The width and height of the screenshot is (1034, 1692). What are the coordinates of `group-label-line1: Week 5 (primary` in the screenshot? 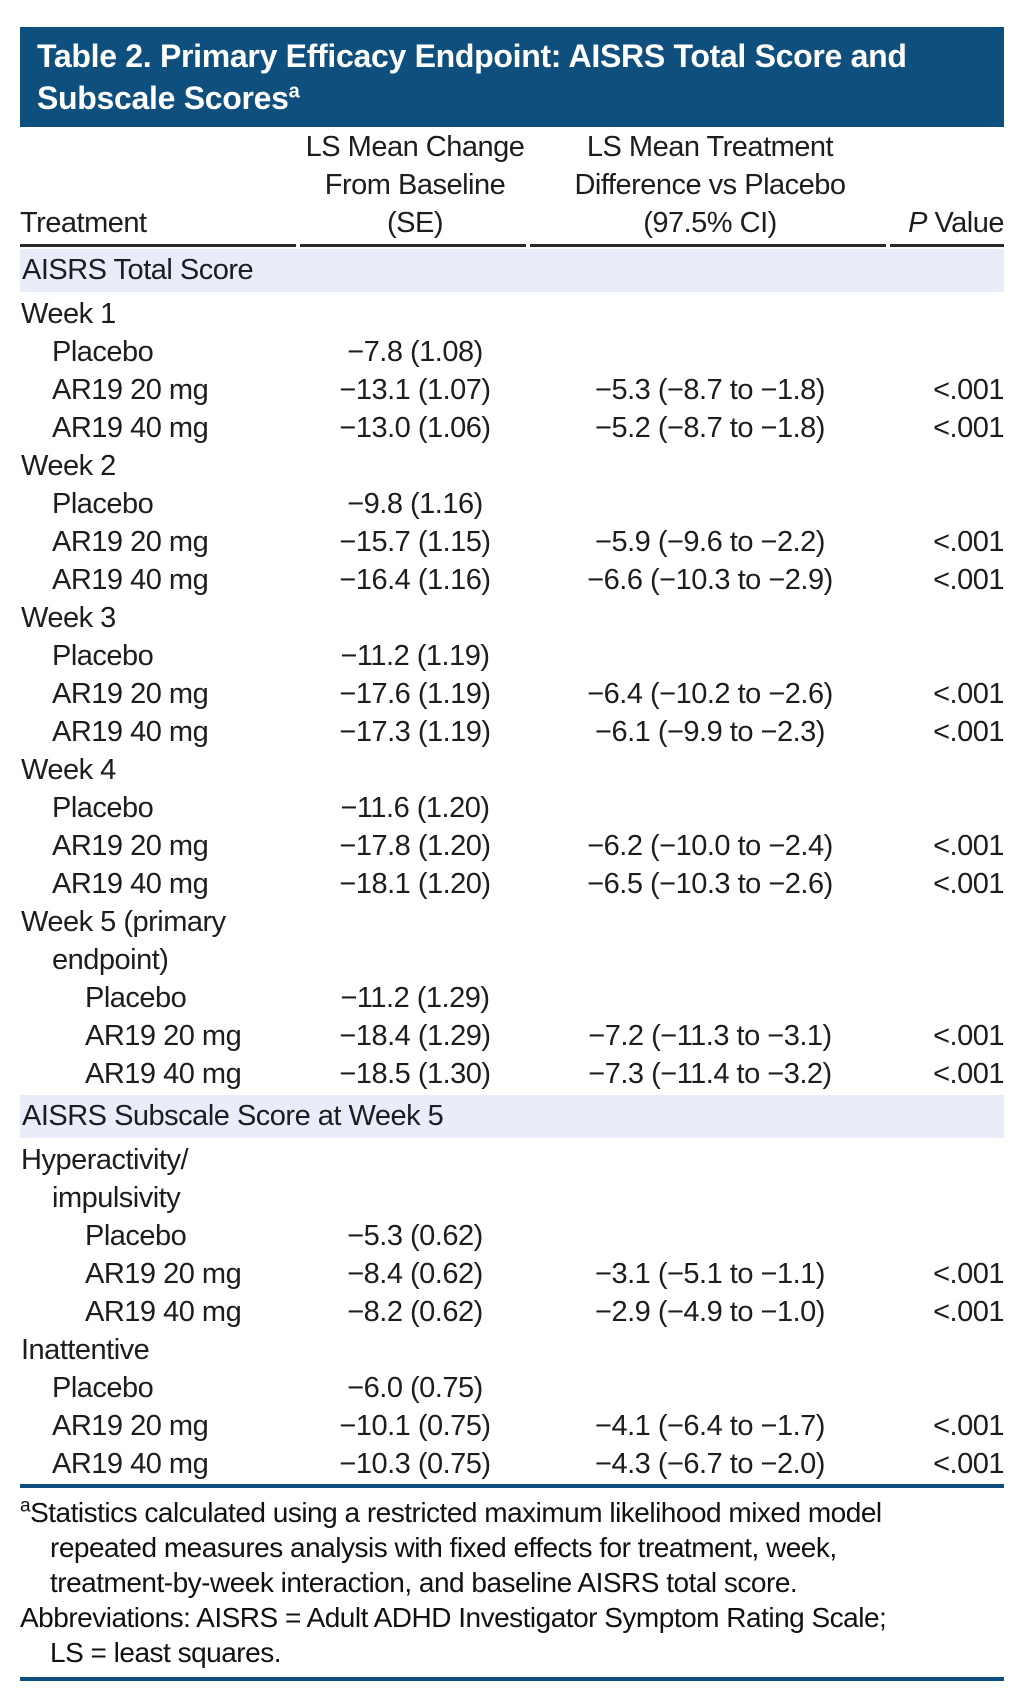 It's located at (123, 922).